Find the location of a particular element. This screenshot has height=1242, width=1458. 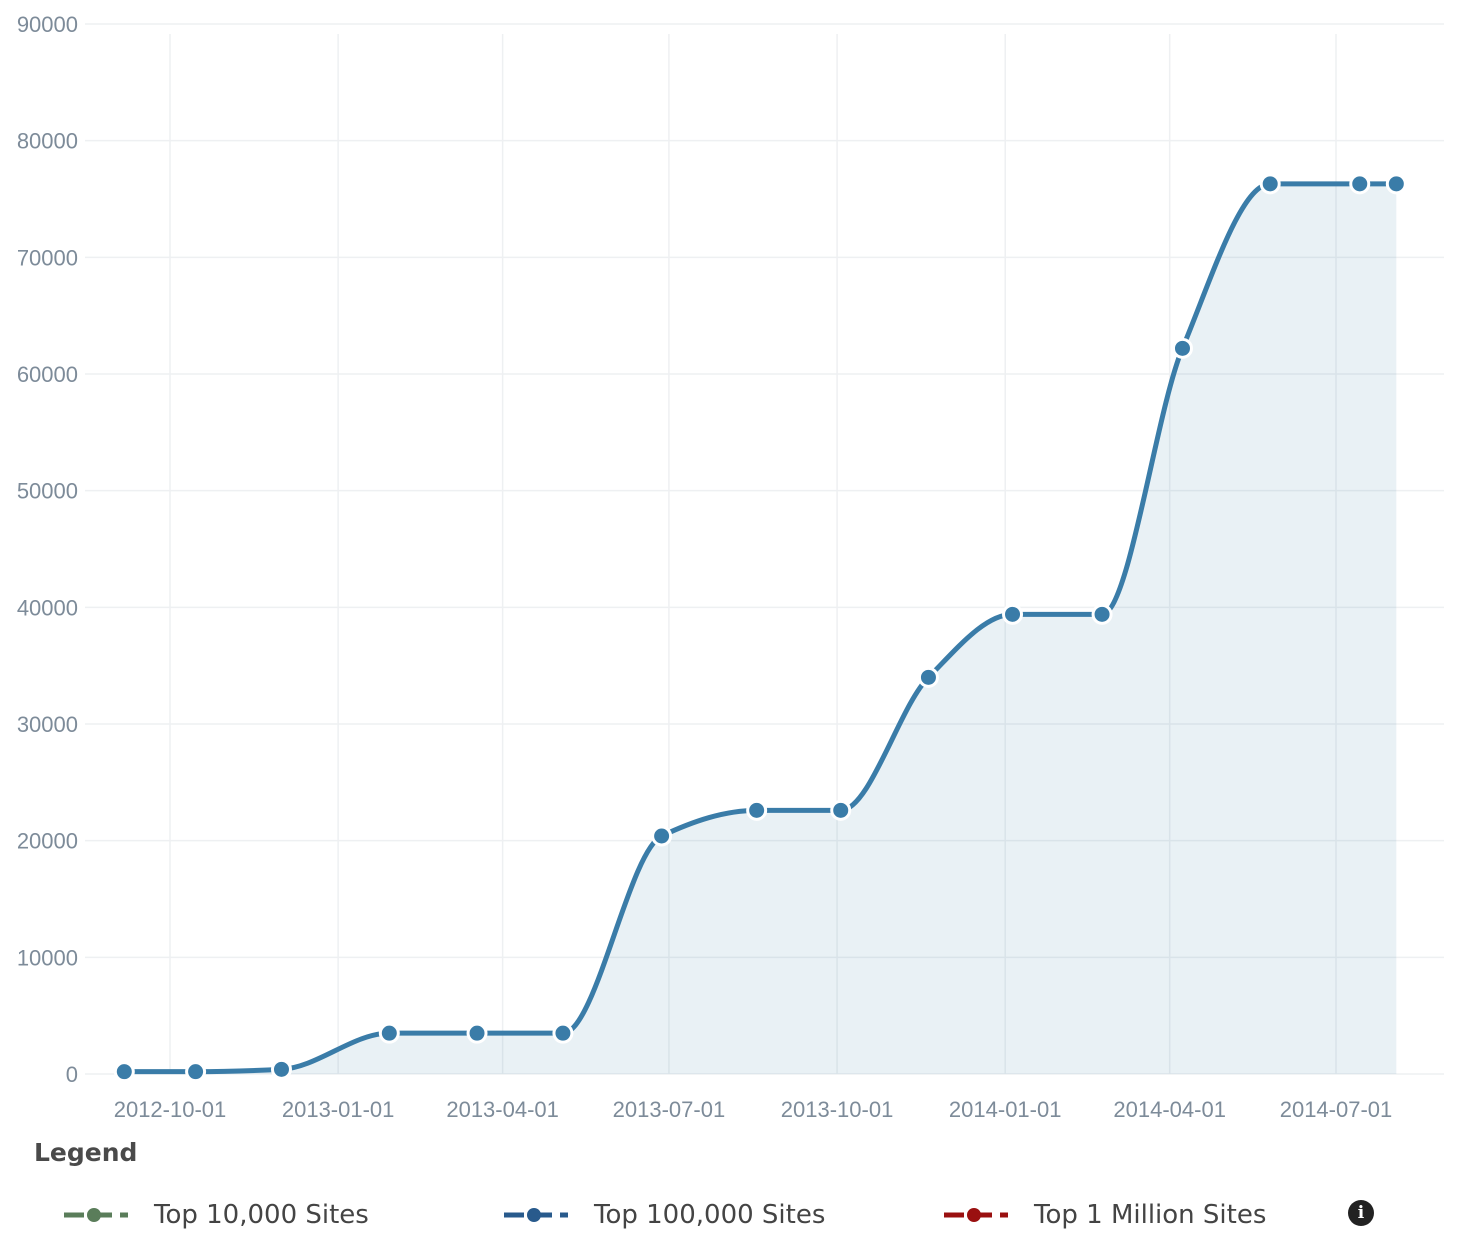

y-tick-label: 10000 is located at coordinates (47, 957).